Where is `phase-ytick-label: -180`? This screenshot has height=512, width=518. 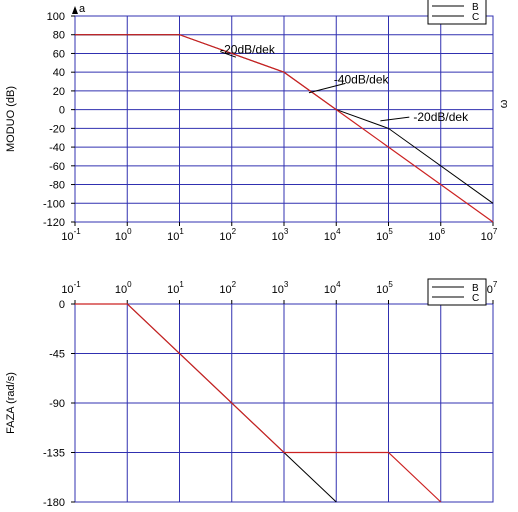
phase-ytick-label: -180 is located at coordinates (54, 503).